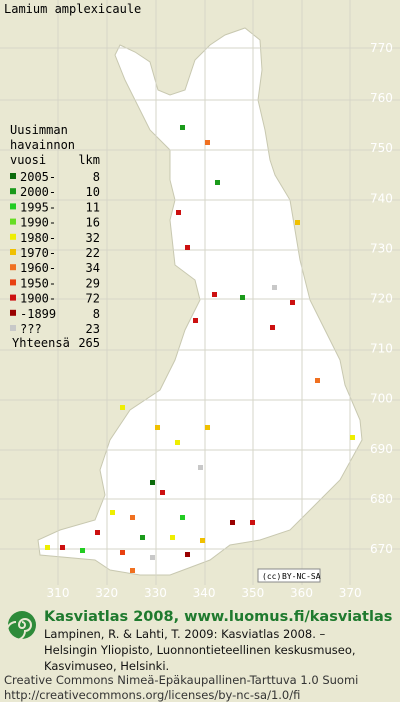  What do you see at coordinates (93, 268) in the screenshot?
I see `legend-count: 34` at bounding box center [93, 268].